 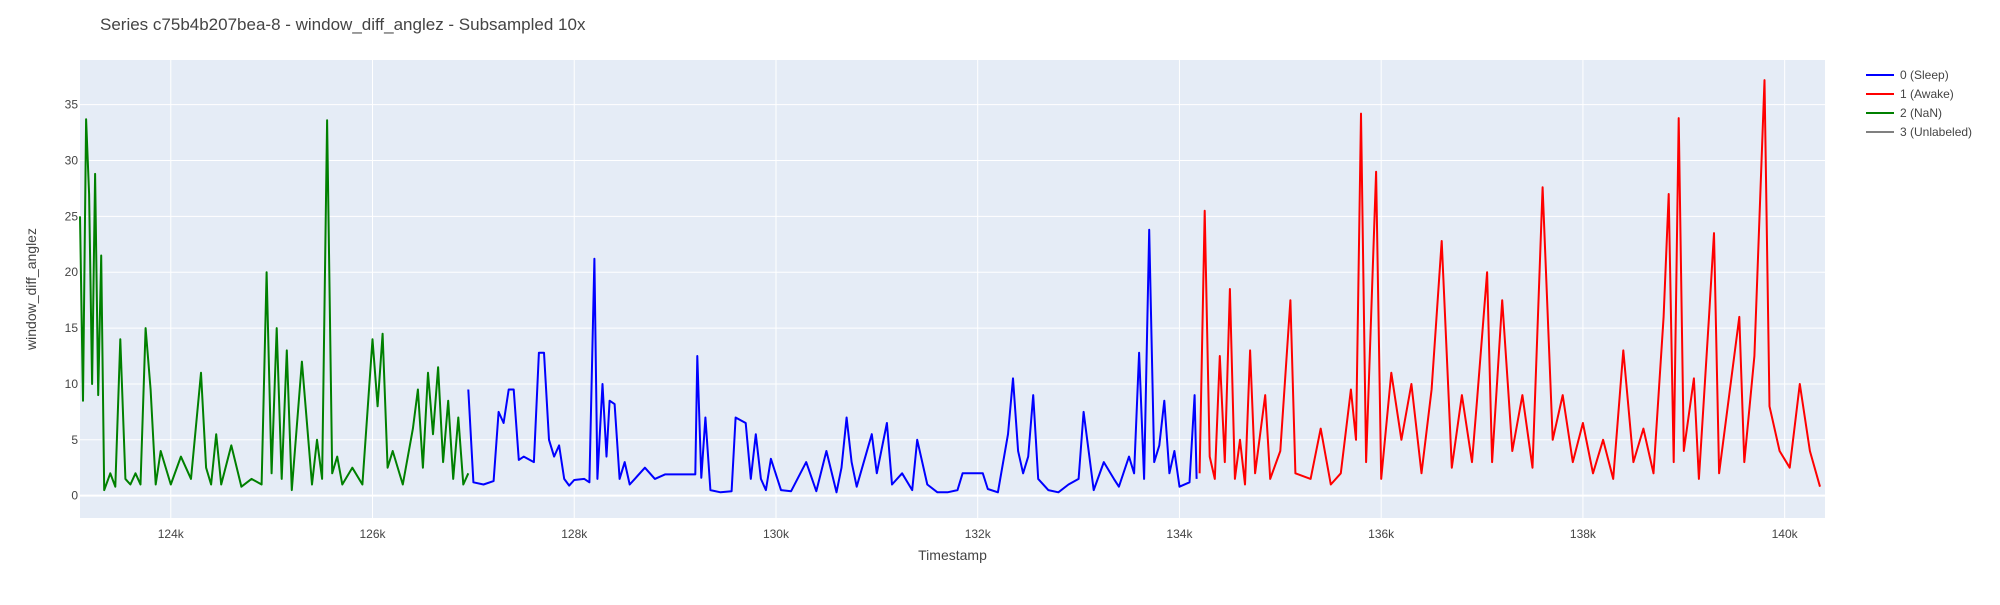 I want to click on legend-item: 1 (Awake), so click(x=1910, y=94).